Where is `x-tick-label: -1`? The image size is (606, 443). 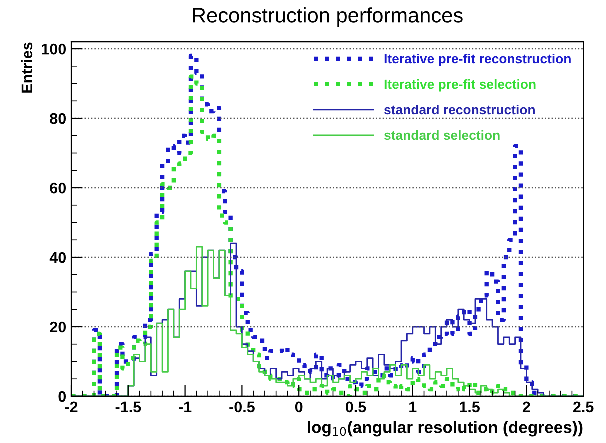
x-tick-label: -1 is located at coordinates (185, 407).